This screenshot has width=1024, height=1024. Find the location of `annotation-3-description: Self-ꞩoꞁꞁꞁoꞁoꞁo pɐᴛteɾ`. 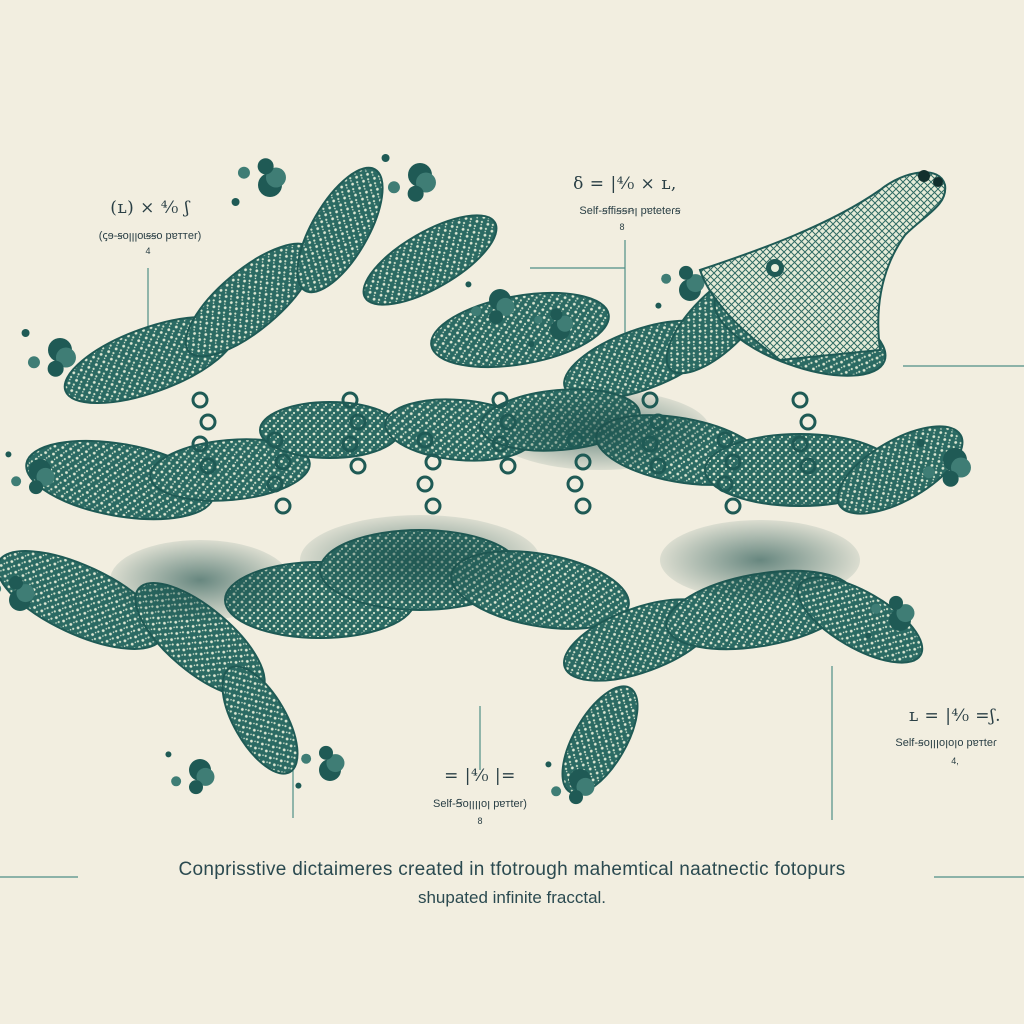

annotation-3-description: Self-ꞩoꞁꞁꞁoꞁoꞁo pɐᴛteɾ is located at coordinates (946, 743).